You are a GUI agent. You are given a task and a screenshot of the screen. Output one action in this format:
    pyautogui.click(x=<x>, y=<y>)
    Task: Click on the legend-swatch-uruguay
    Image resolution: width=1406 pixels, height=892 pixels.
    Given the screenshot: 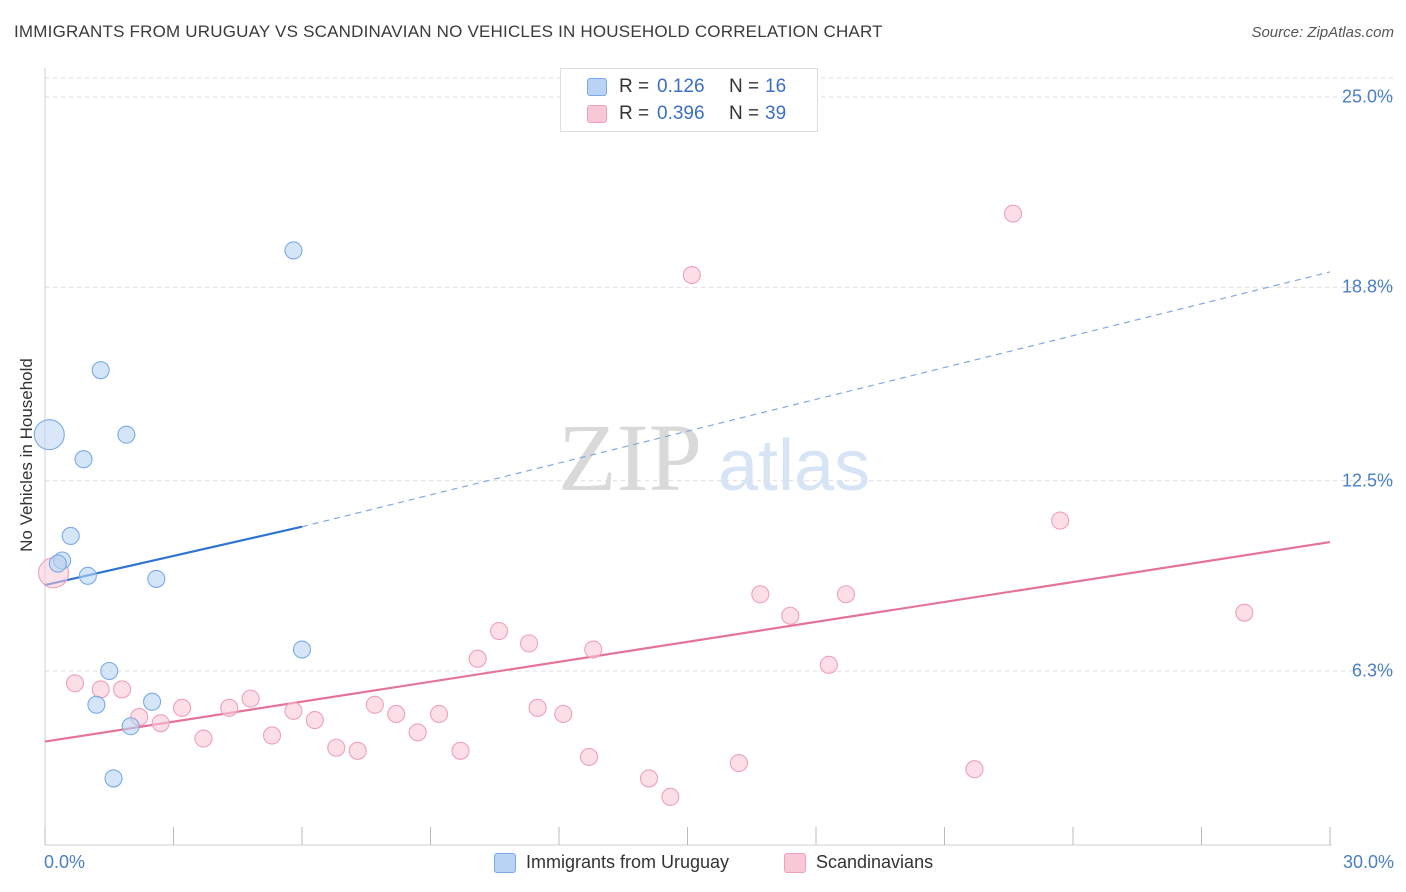 What is the action you would take?
    pyautogui.click(x=597, y=87)
    